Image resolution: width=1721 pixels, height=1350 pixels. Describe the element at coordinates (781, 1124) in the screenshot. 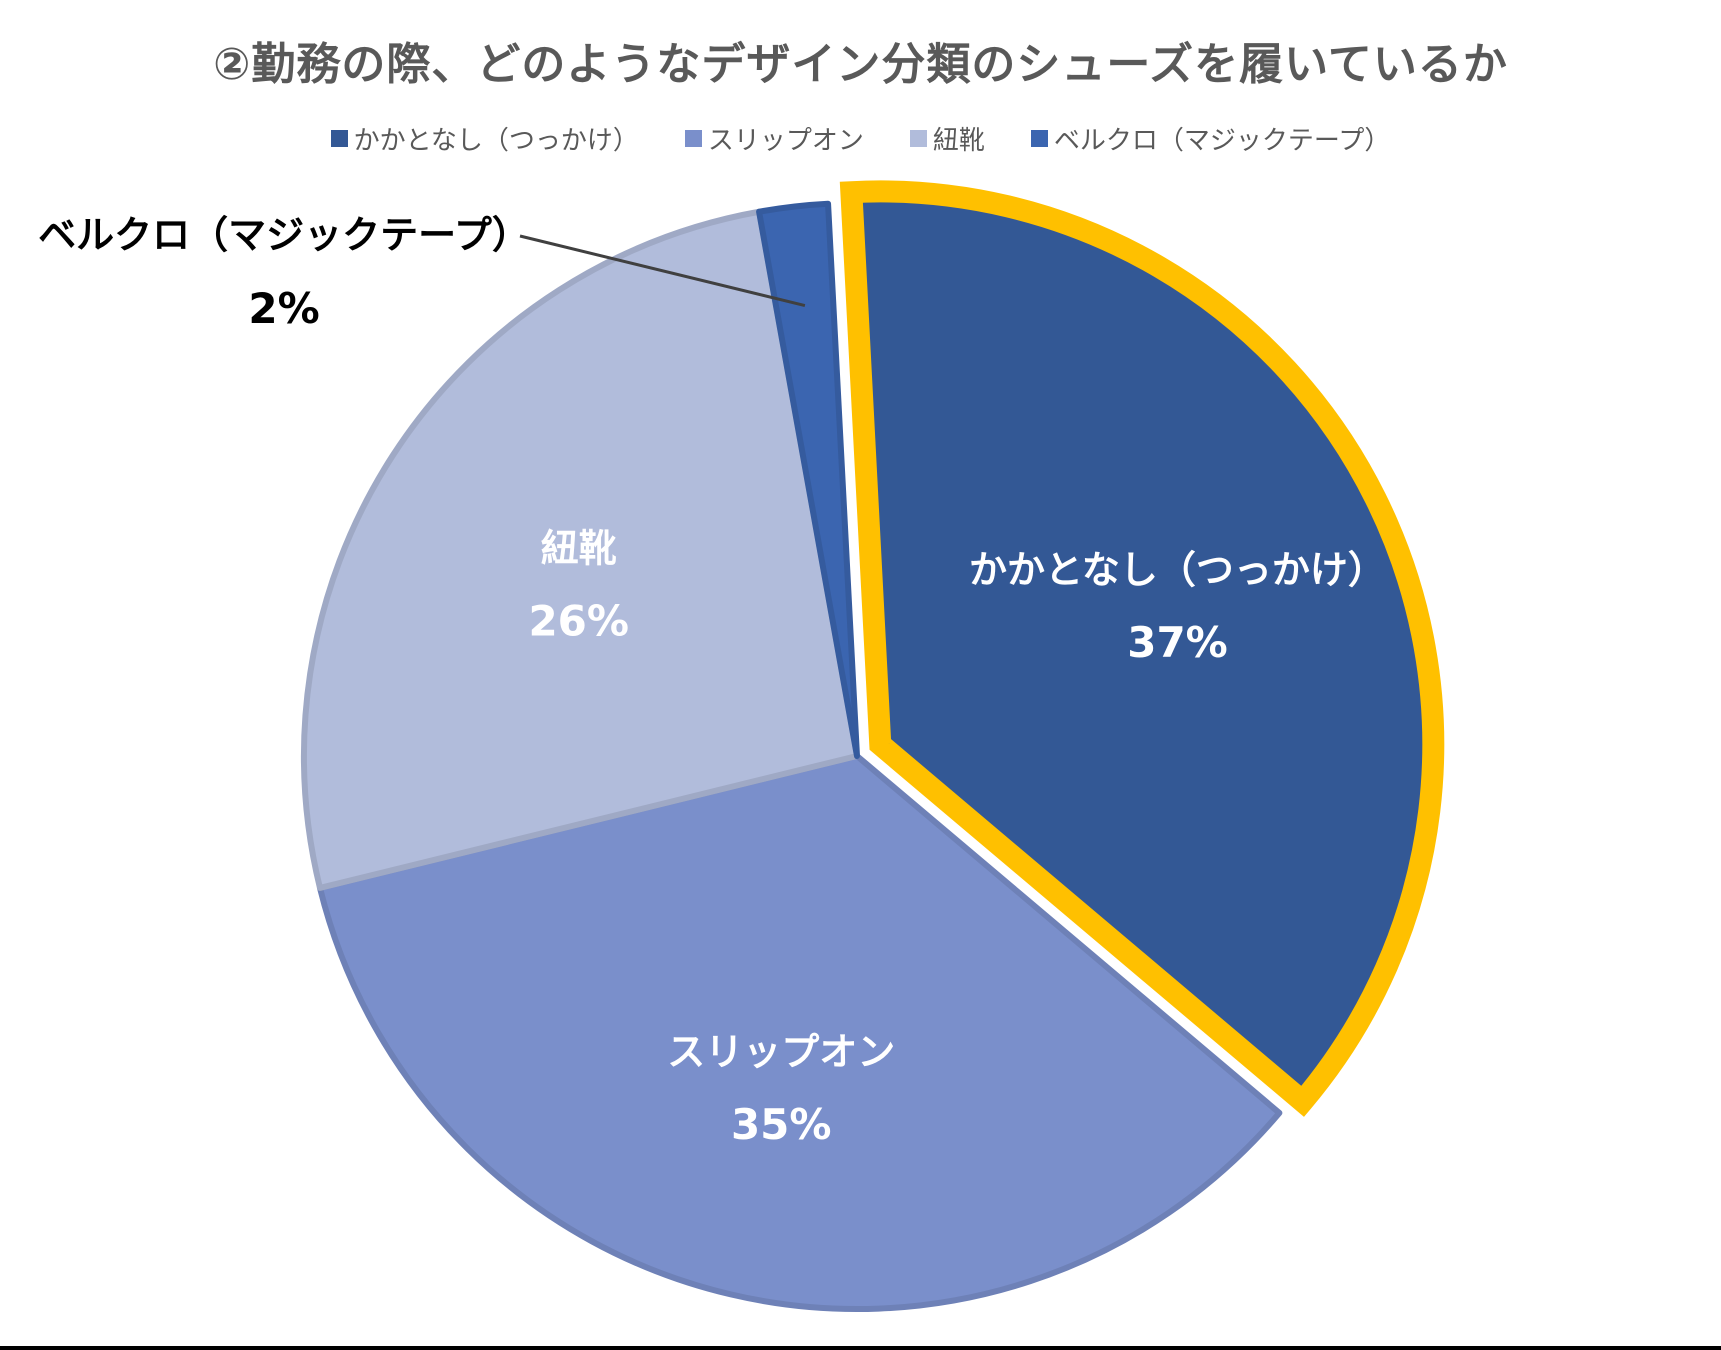

I see `data-label-value-1: 35%` at that location.